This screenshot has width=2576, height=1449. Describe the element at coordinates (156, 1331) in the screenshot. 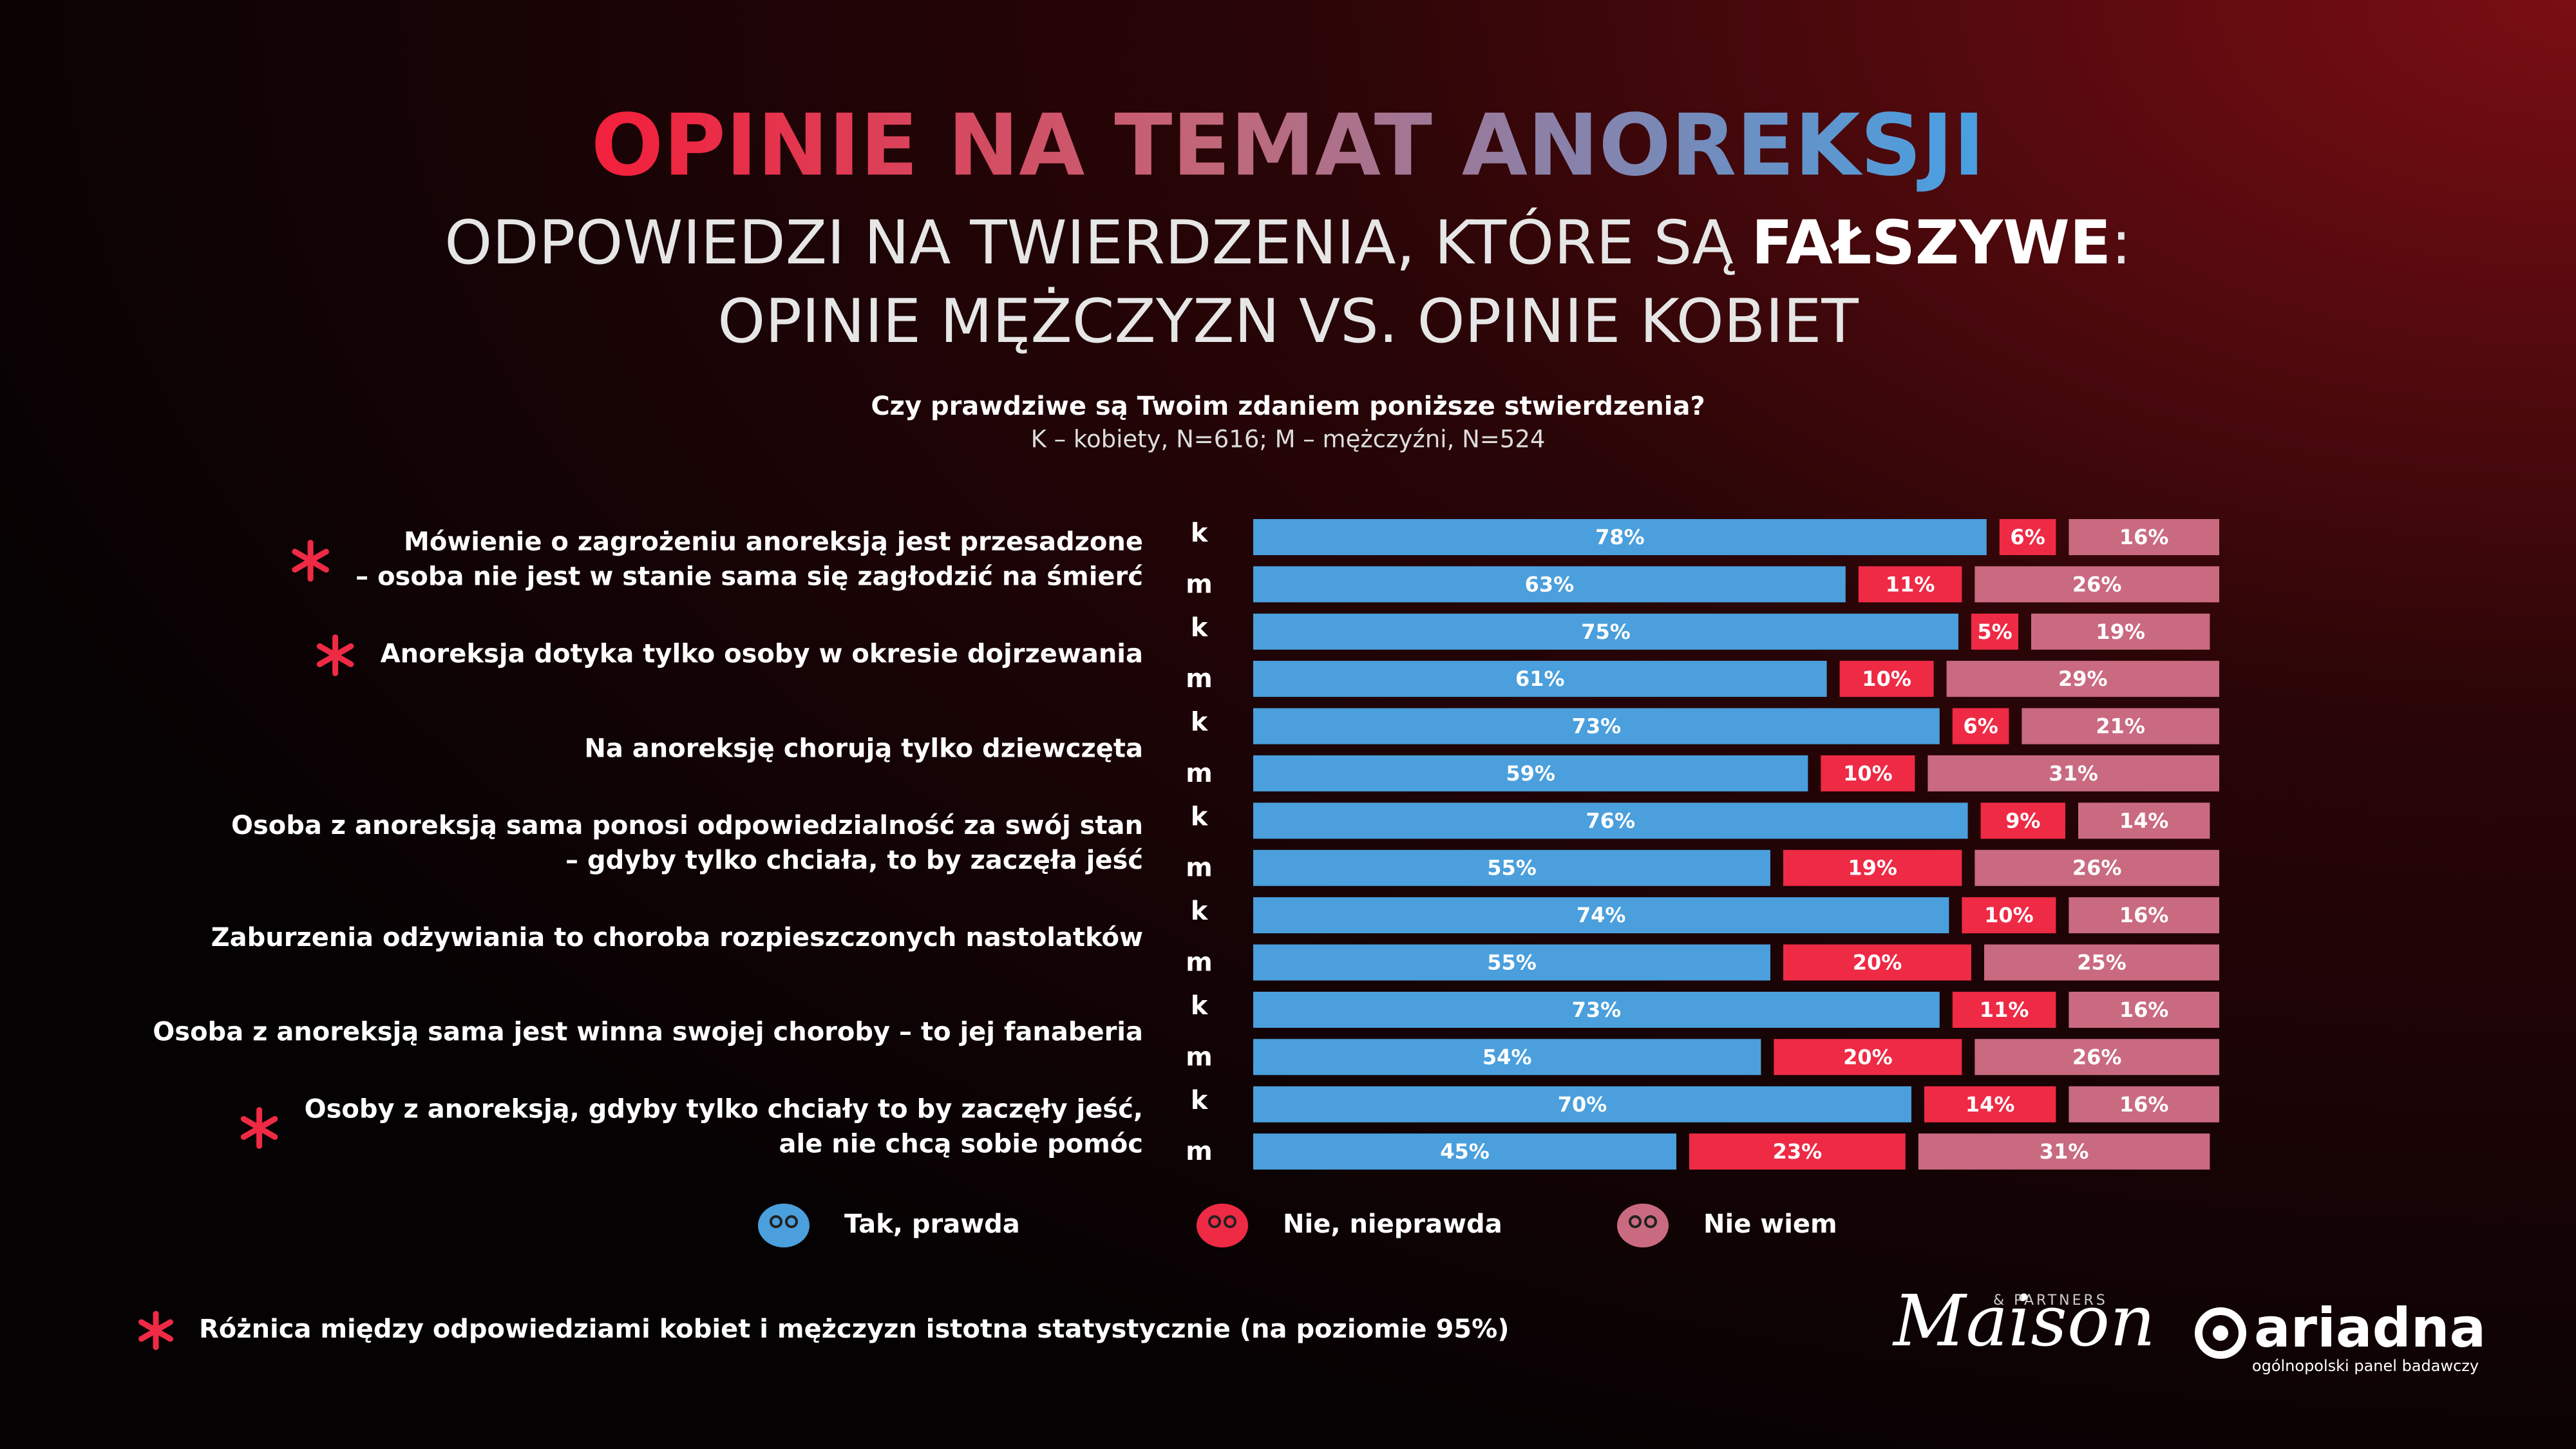

I see `footnote-asterisk` at that location.